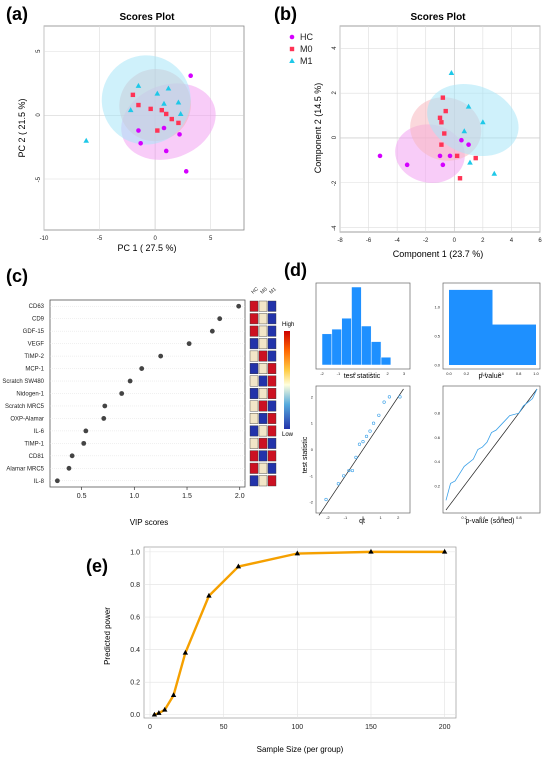 The height and width of the screenshot is (758, 550). Describe the element at coordinates (371, 727) in the screenshot. I see `panel-e-x-tick-label: 150` at that location.